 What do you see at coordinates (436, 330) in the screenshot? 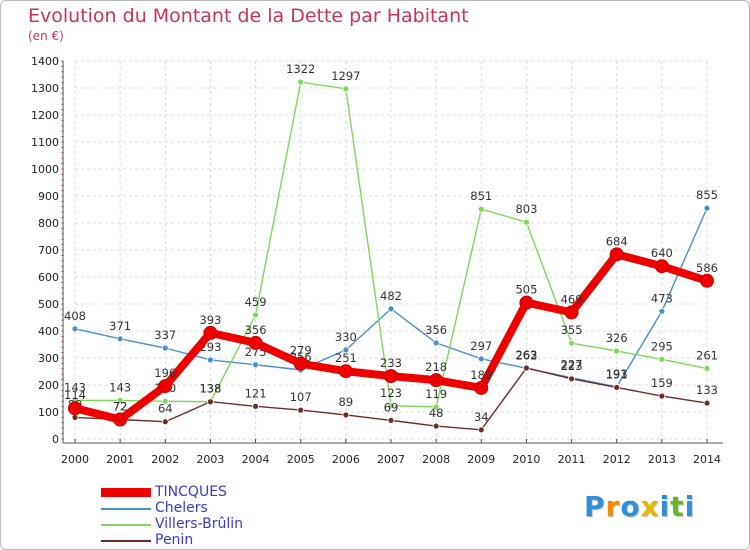
I see `data-label: 356` at bounding box center [436, 330].